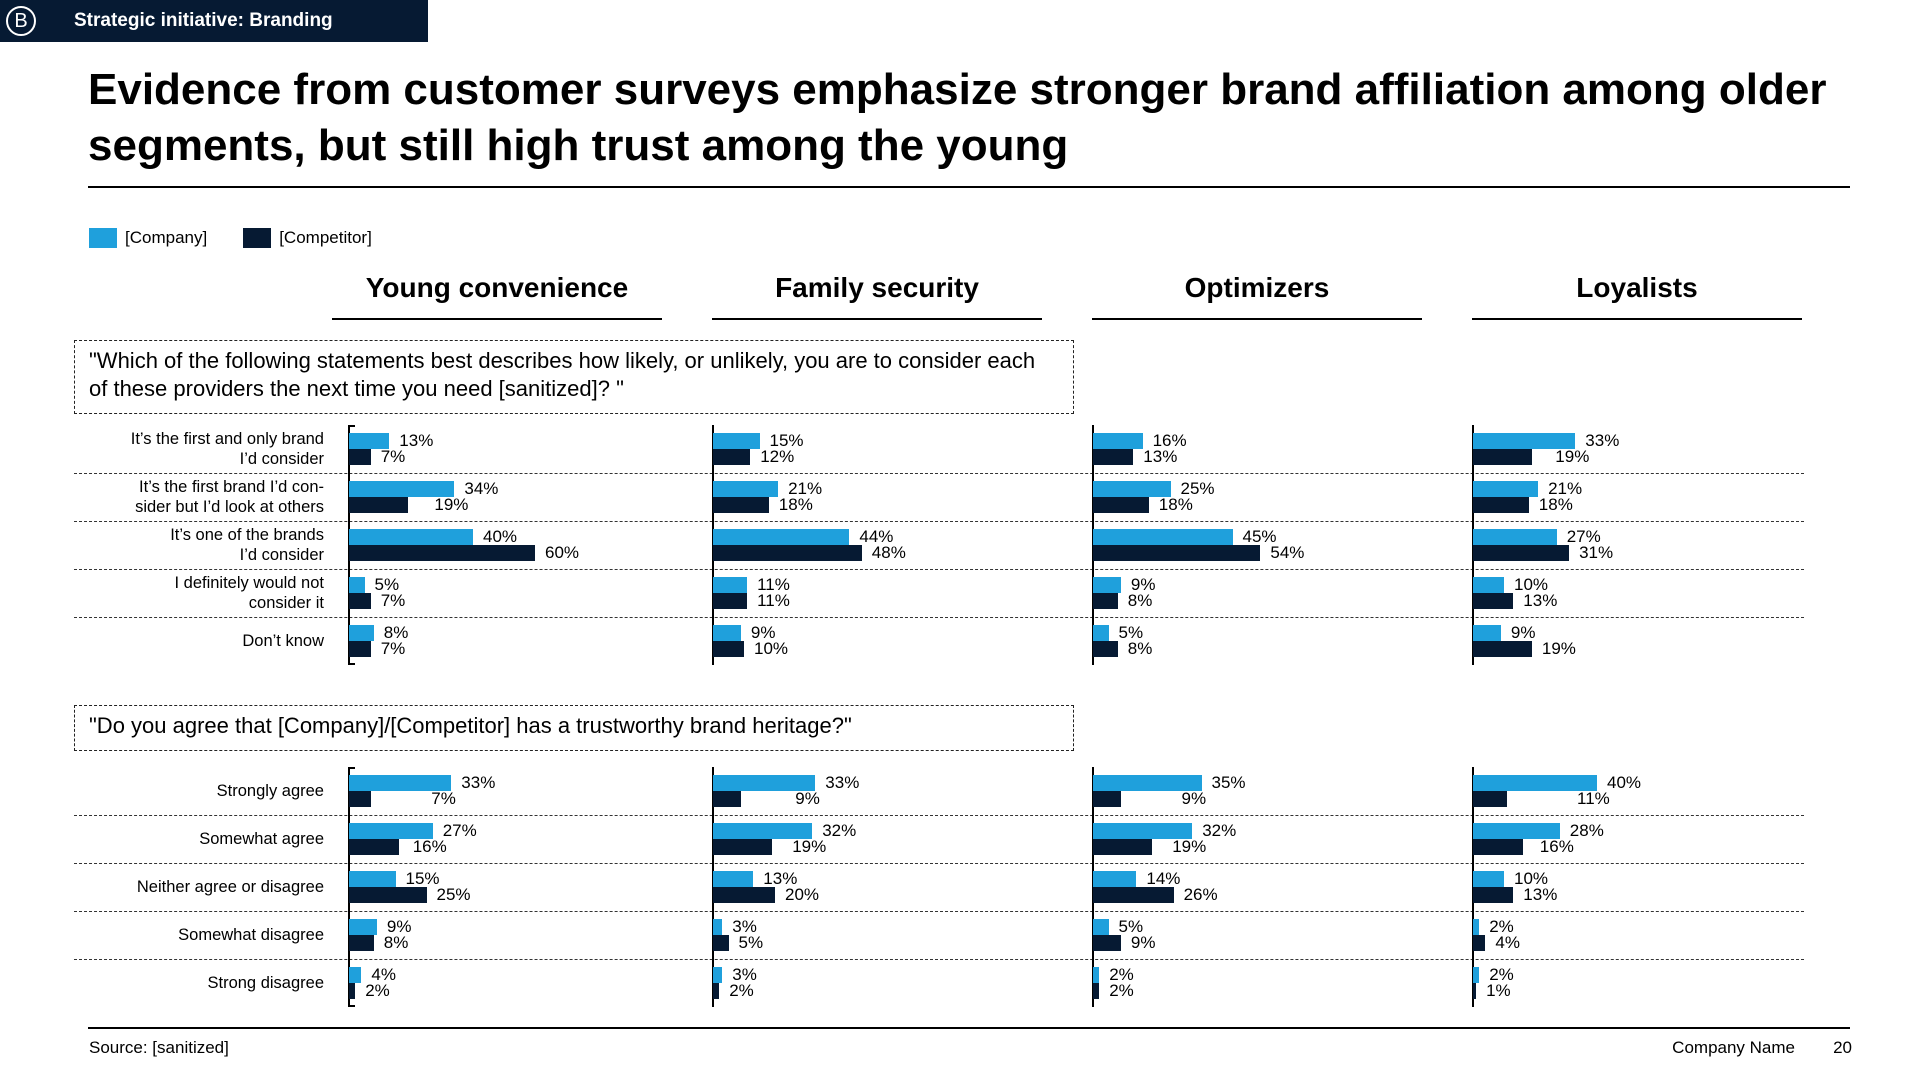 The height and width of the screenshot is (1080, 1920). What do you see at coordinates (1596, 552) in the screenshot?
I see `value-label-competitor: 31%` at bounding box center [1596, 552].